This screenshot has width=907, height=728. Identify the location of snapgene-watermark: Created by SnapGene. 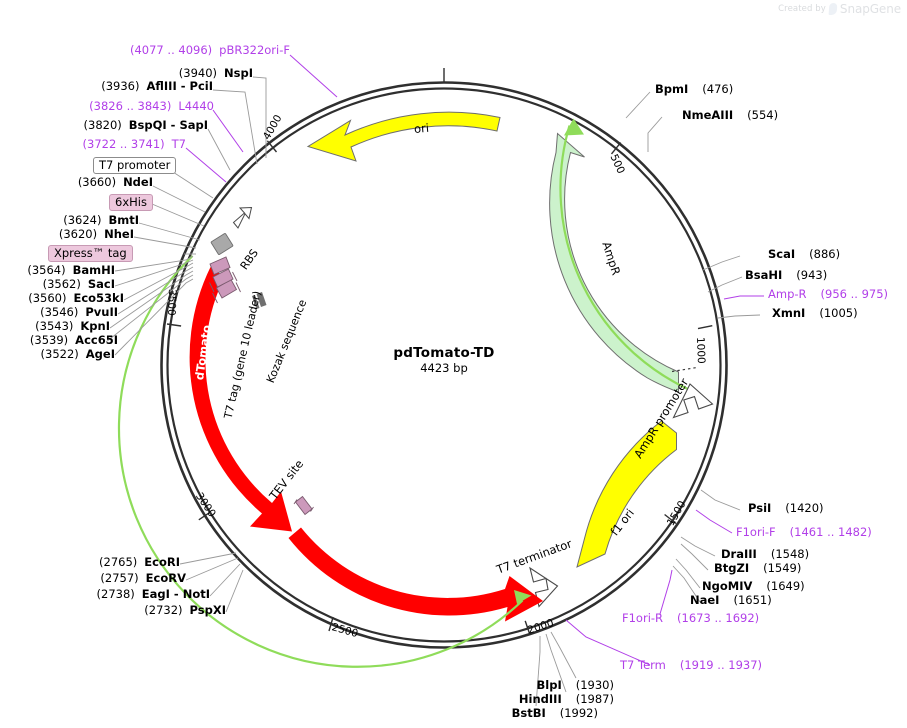
(839, 9).